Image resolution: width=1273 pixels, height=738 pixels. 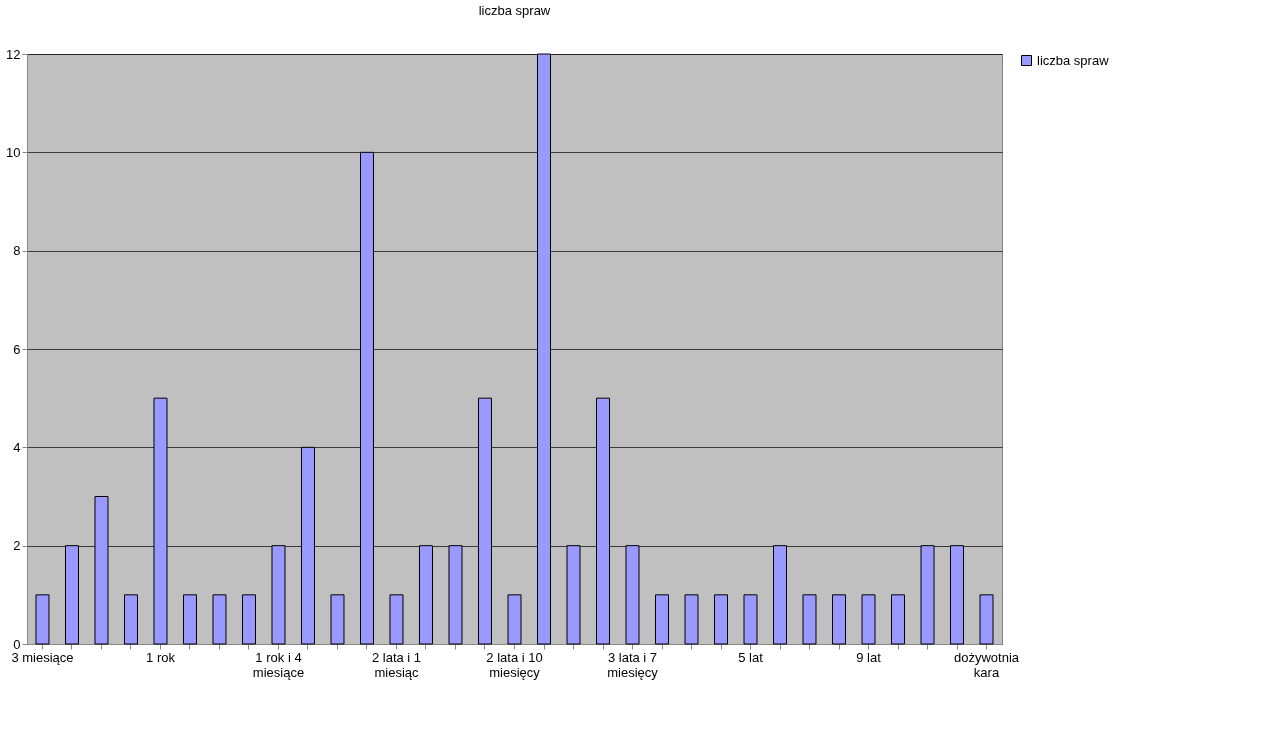 What do you see at coordinates (514, 10) in the screenshot?
I see `chart-title: liczba spraw` at bounding box center [514, 10].